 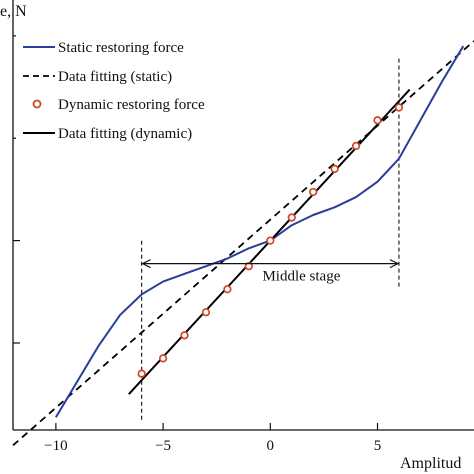 I want to click on legend-label-static: Static restoring force, so click(x=121, y=48).